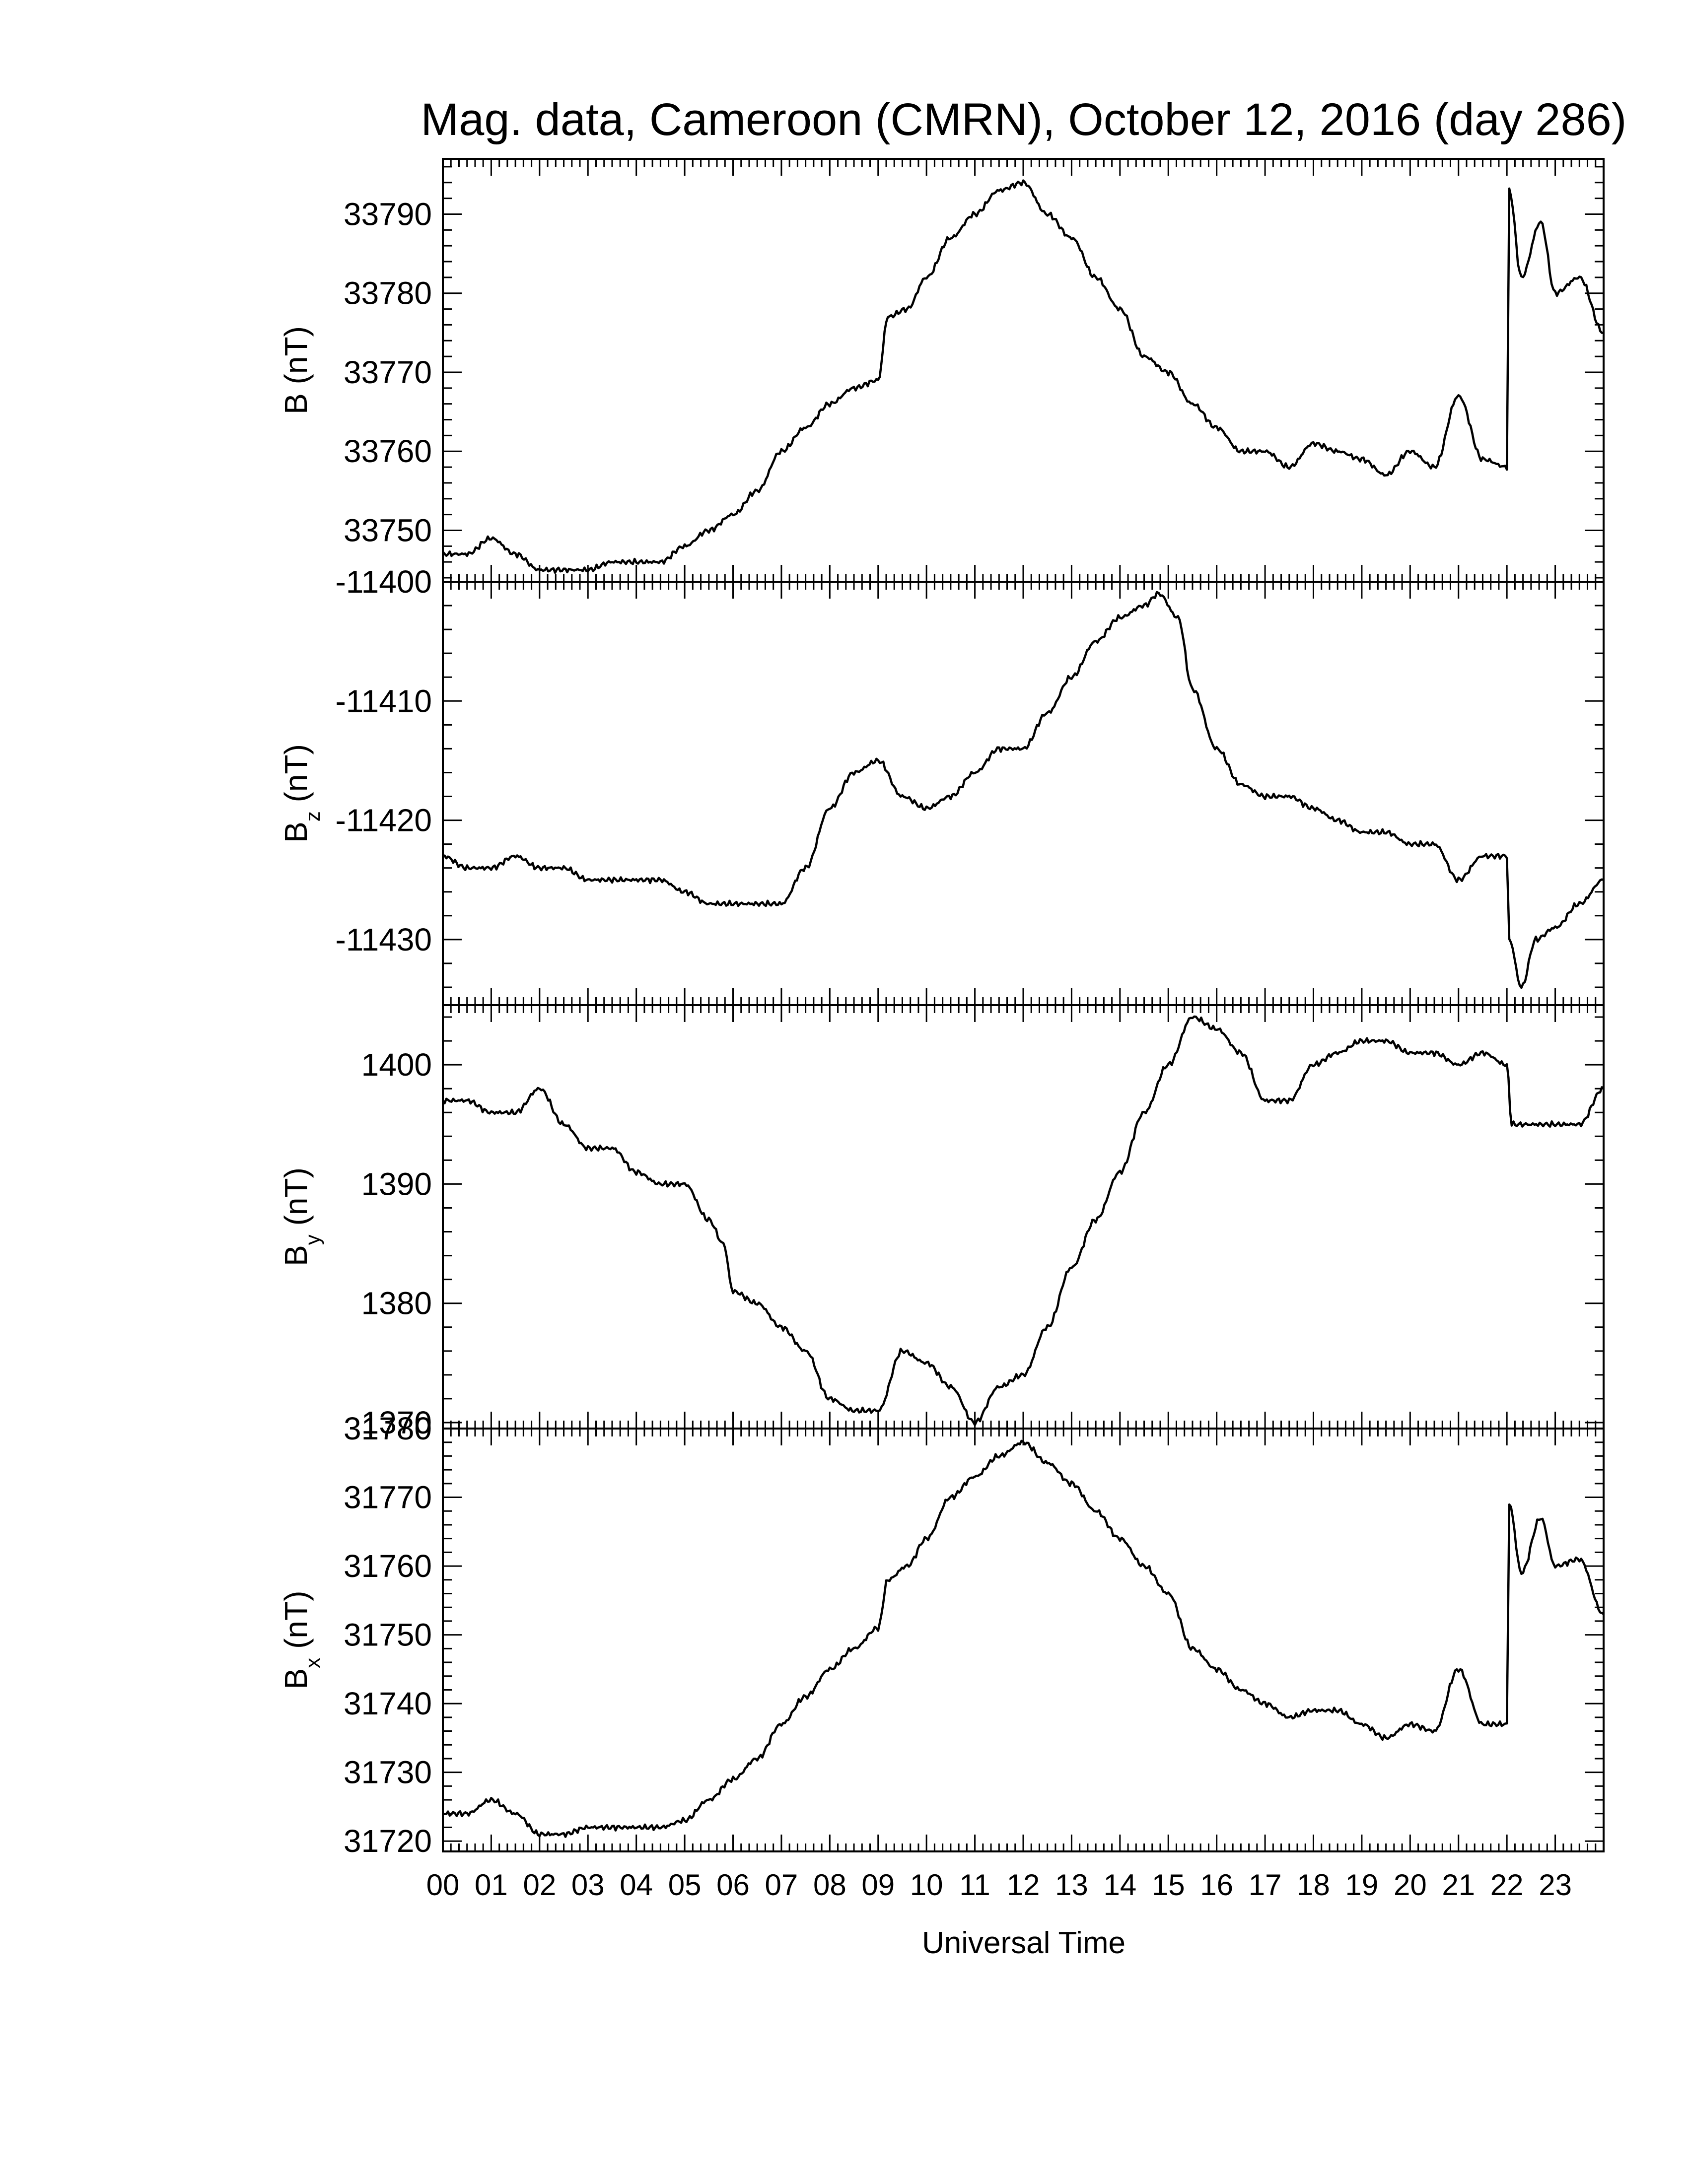  I want to click on y-tick-label: -11420, so click(383, 820).